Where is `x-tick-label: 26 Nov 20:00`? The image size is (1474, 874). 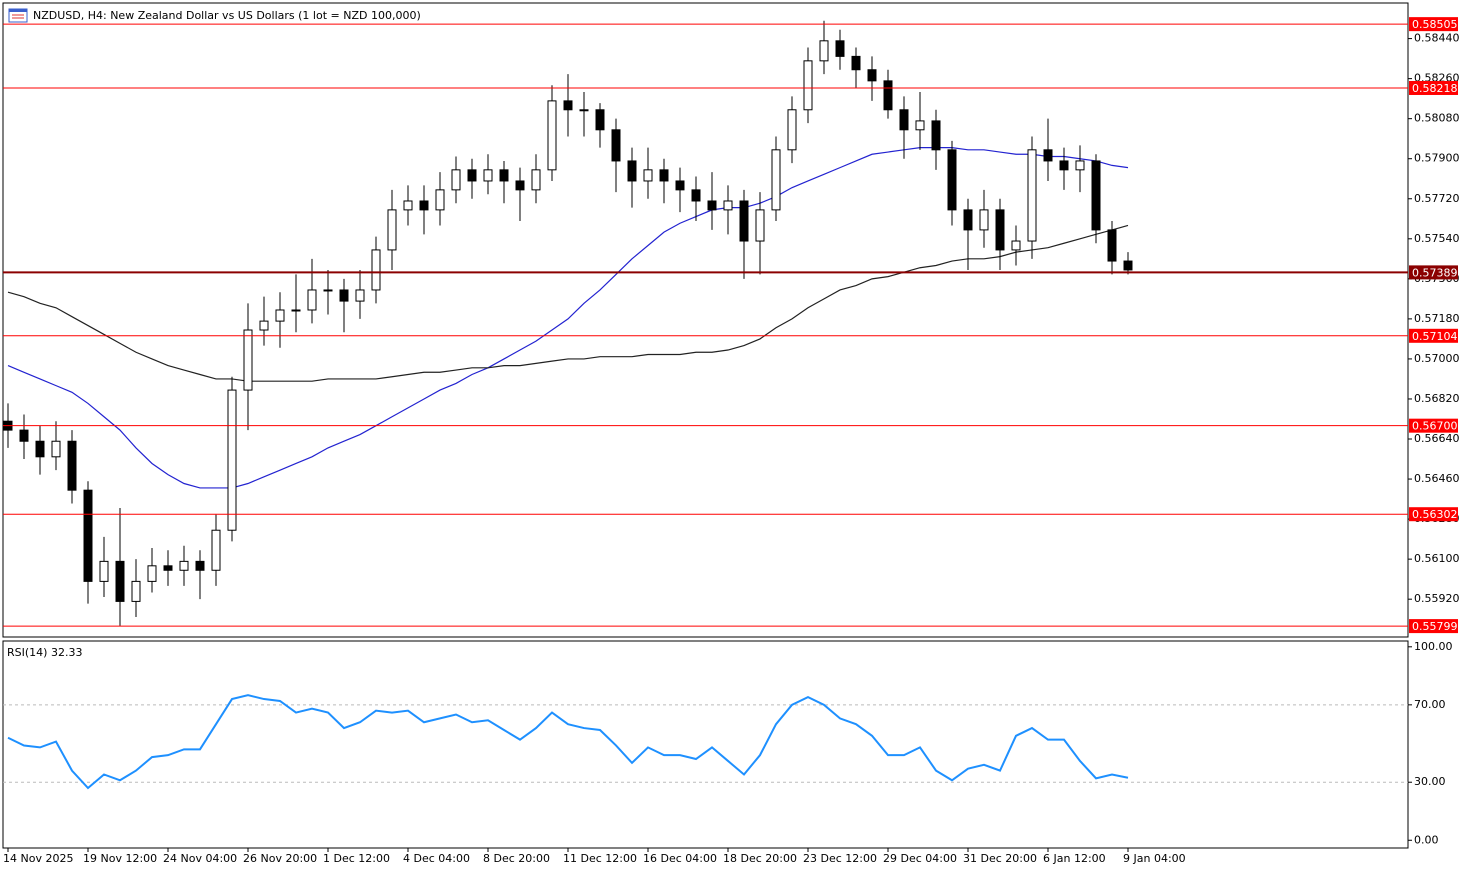 x-tick-label: 26 Nov 20:00 is located at coordinates (280, 858).